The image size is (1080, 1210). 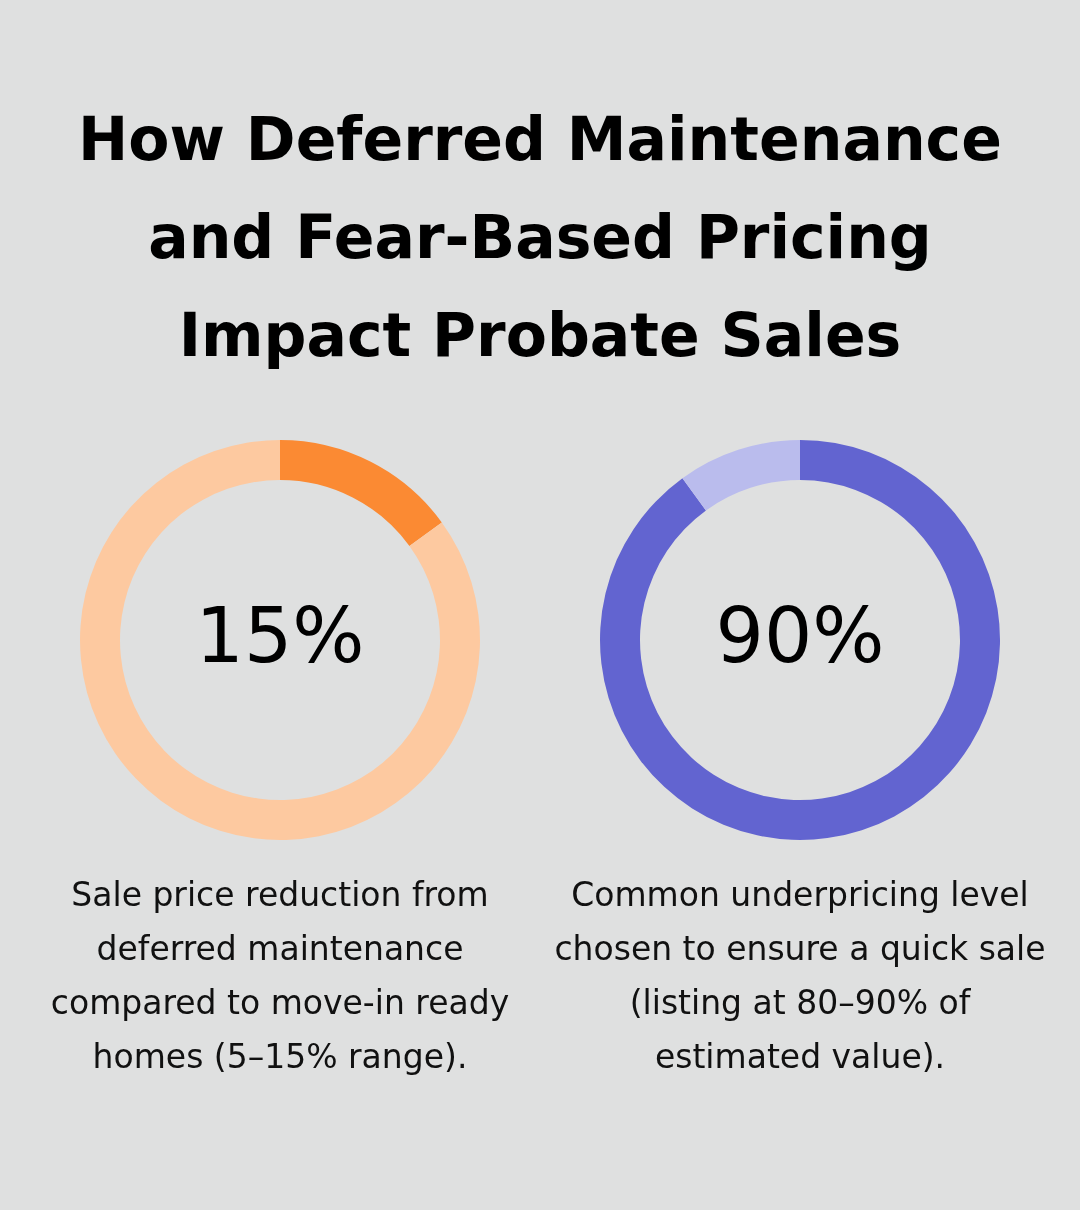 What do you see at coordinates (800, 976) in the screenshot?
I see `text: Common underpricing level chosen to ensure a quick sale (listing at 80–90% of estimated value).` at bounding box center [800, 976].